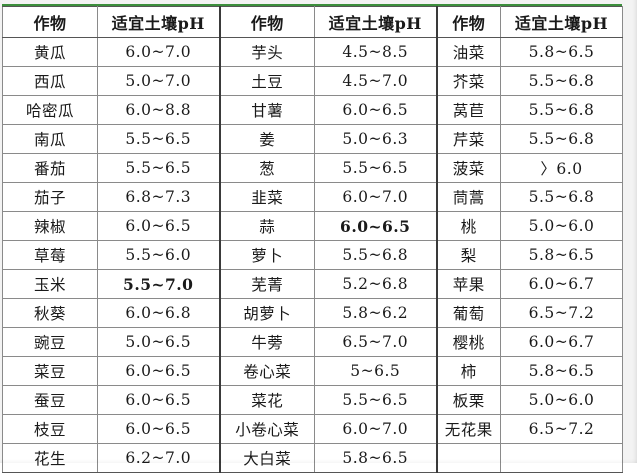 Image resolution: width=637 pixels, height=473 pixels. I want to click on cell-crop-2: 芋头, so click(266, 52).